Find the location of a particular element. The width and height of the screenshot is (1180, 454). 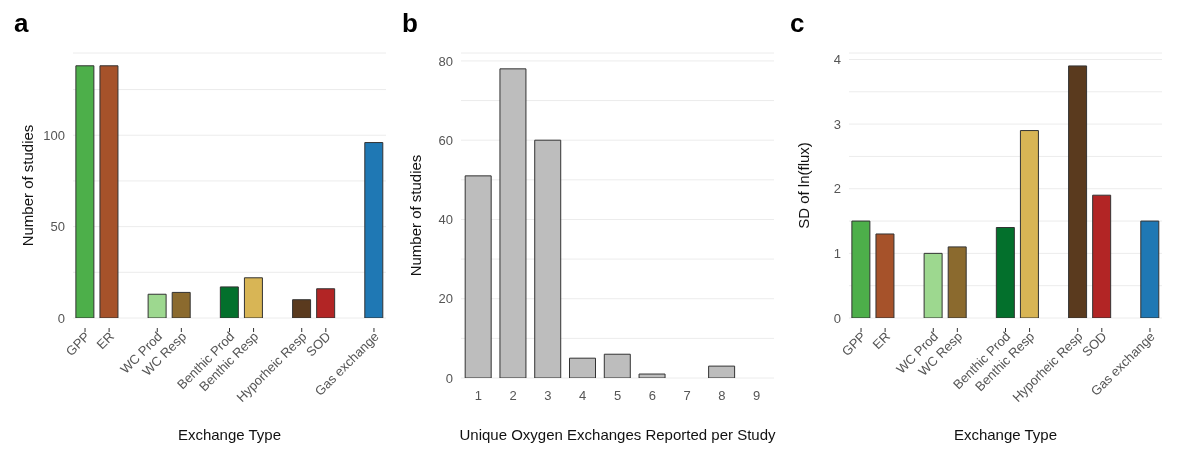

y-tick-label: 4 is located at coordinates (837, 60).